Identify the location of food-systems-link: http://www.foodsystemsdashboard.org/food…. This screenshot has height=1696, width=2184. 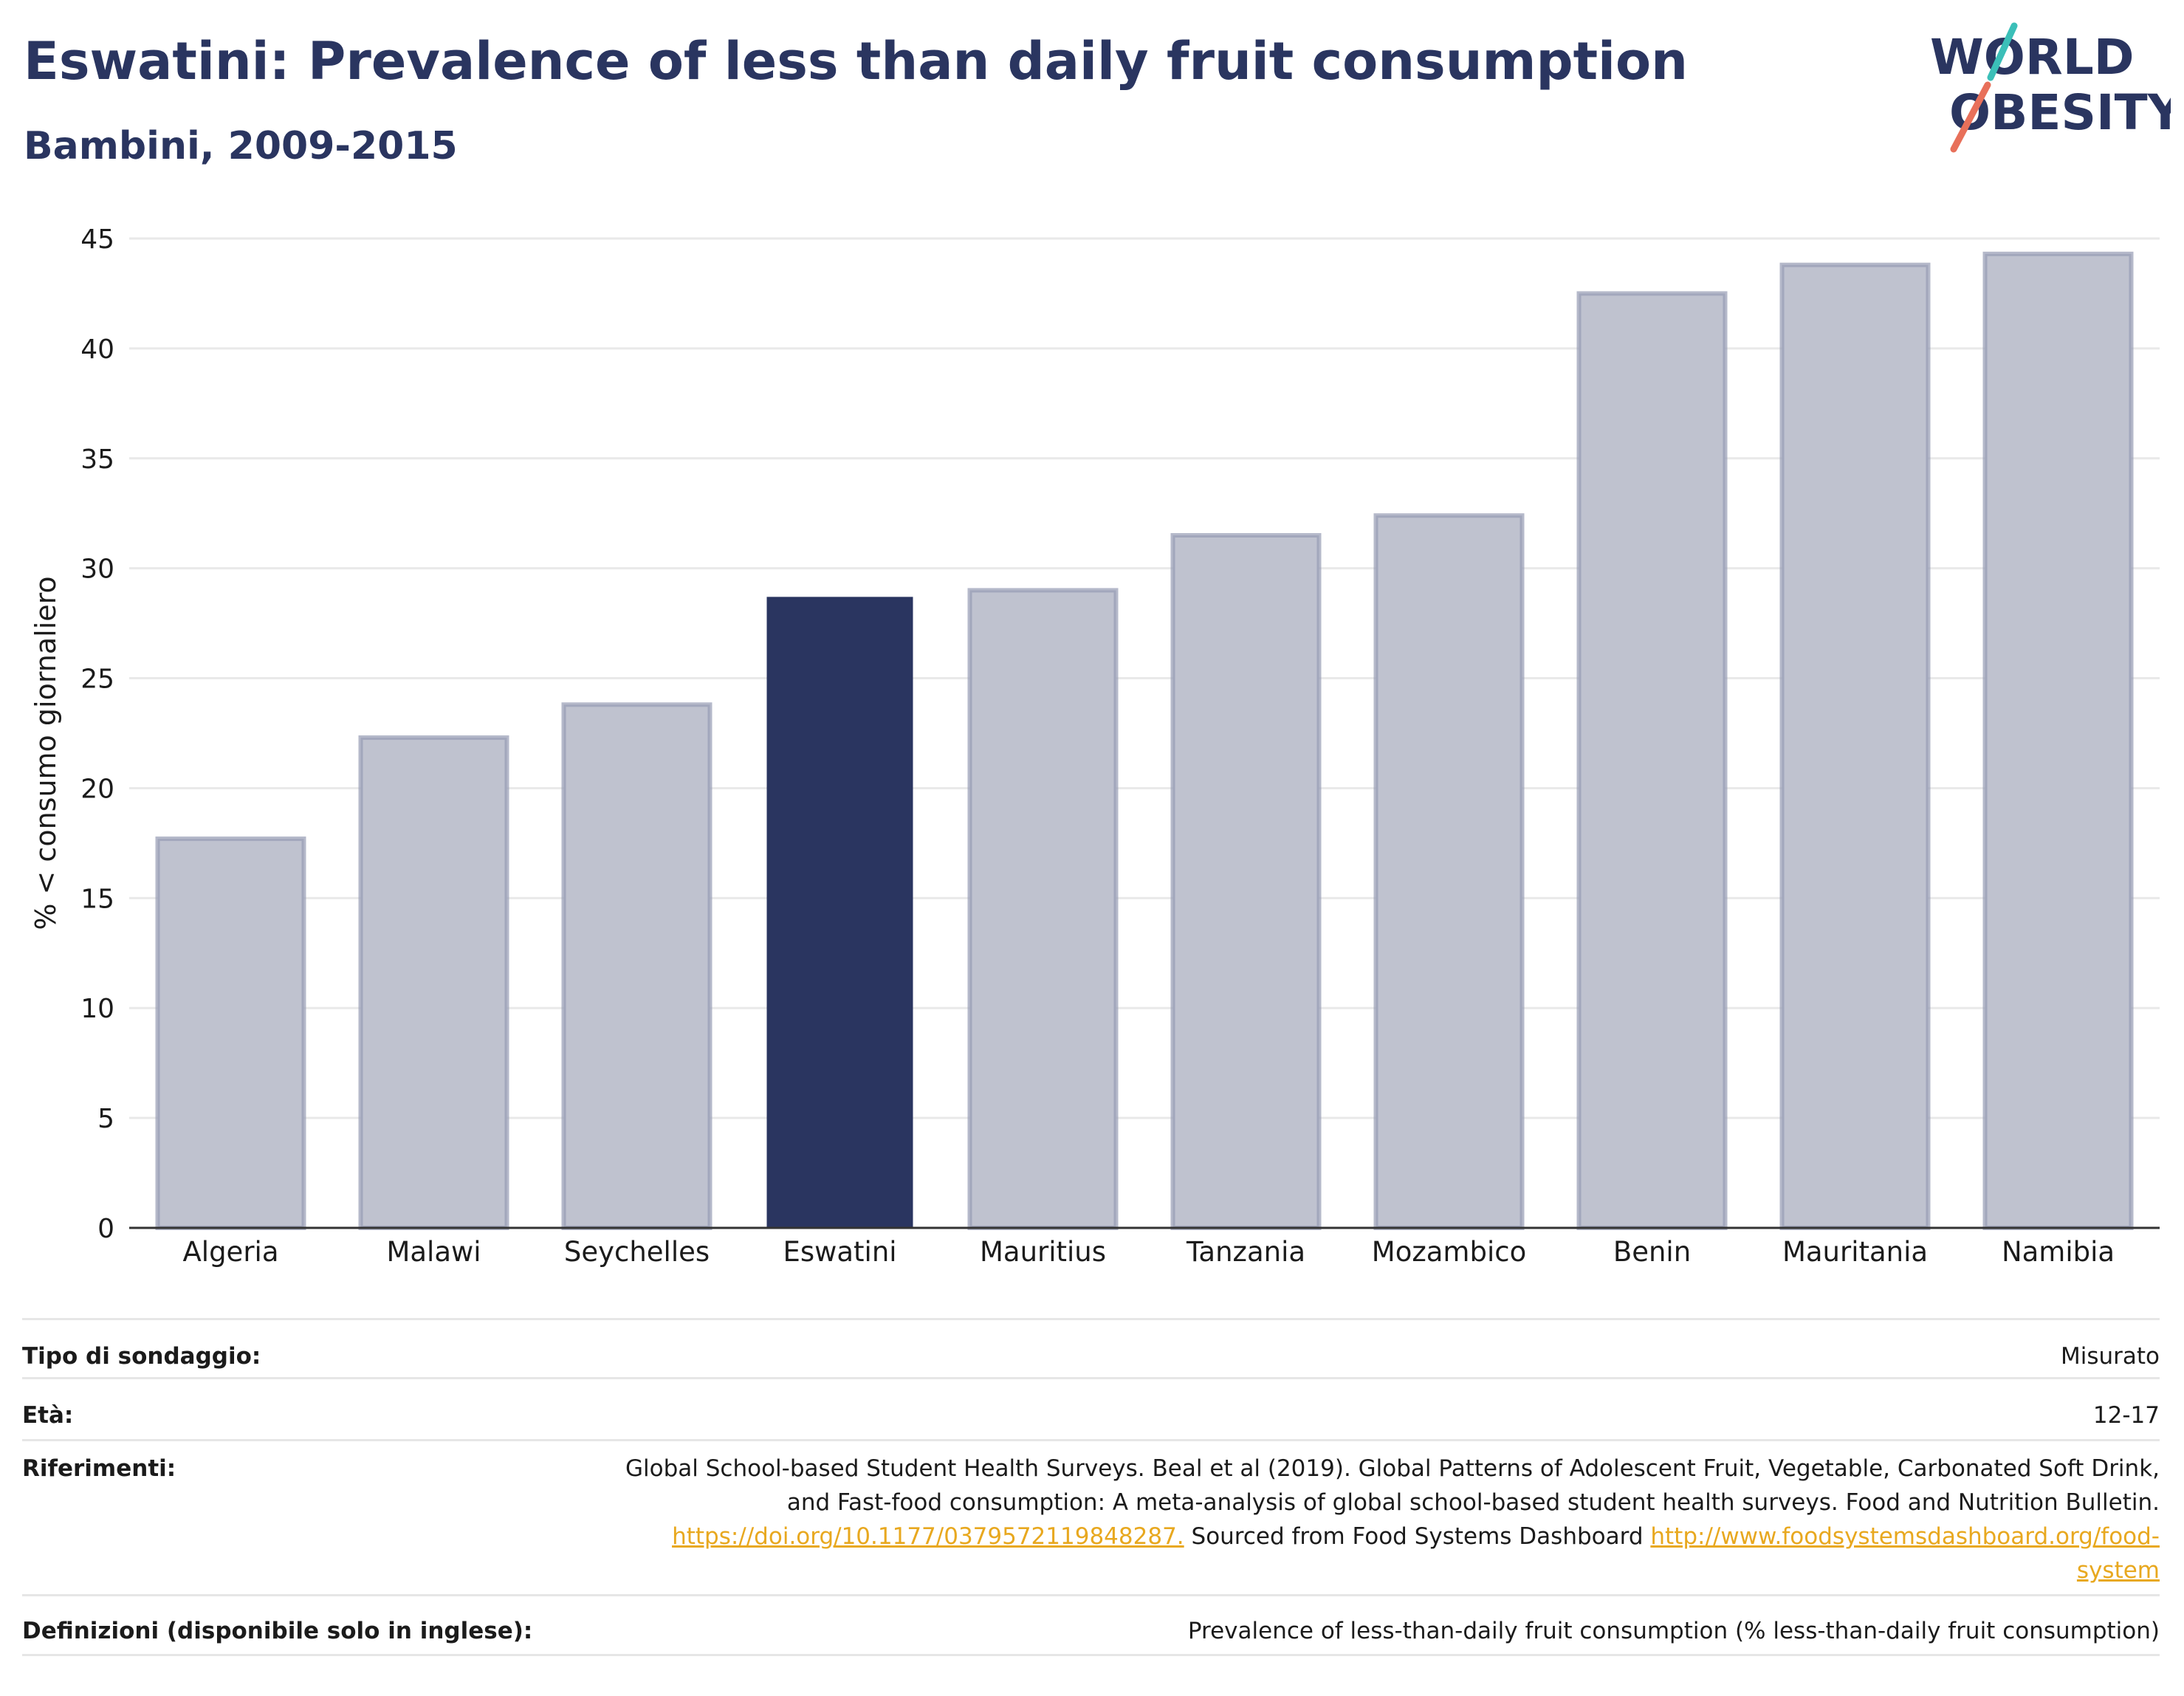
(1905, 1553).